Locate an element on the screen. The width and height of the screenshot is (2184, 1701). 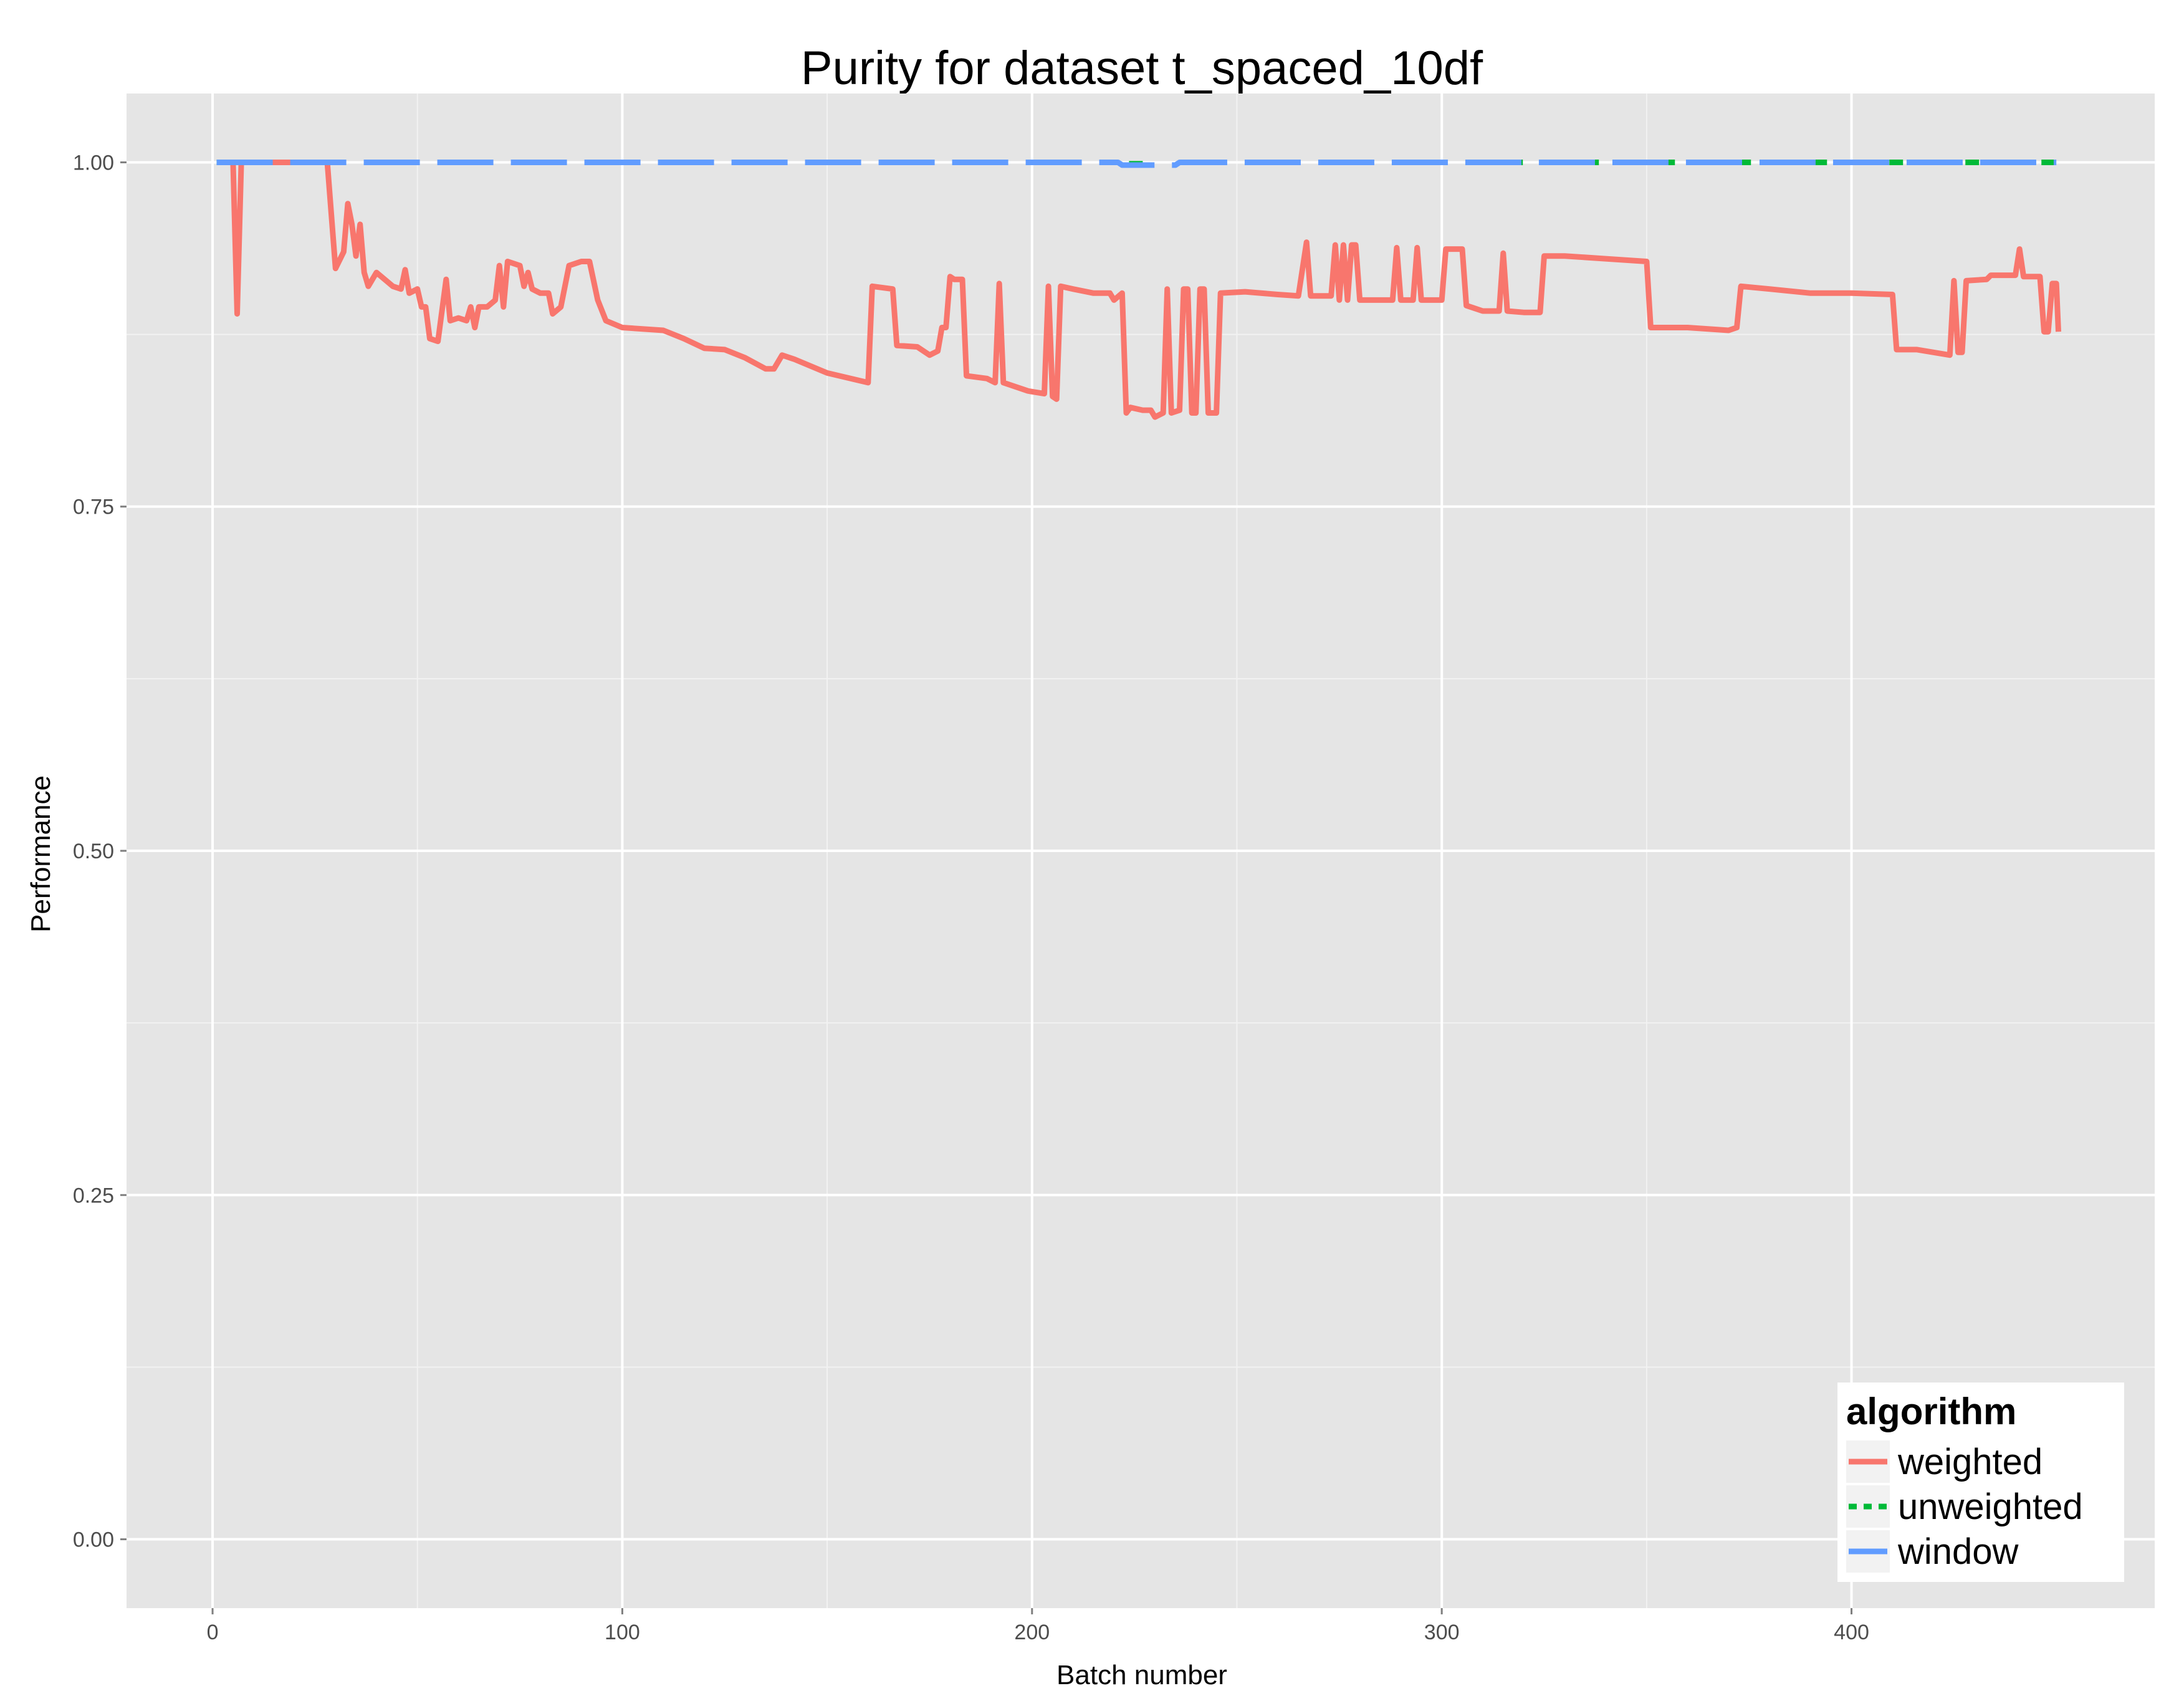
x-tick-label: 0 is located at coordinates (213, 1632).